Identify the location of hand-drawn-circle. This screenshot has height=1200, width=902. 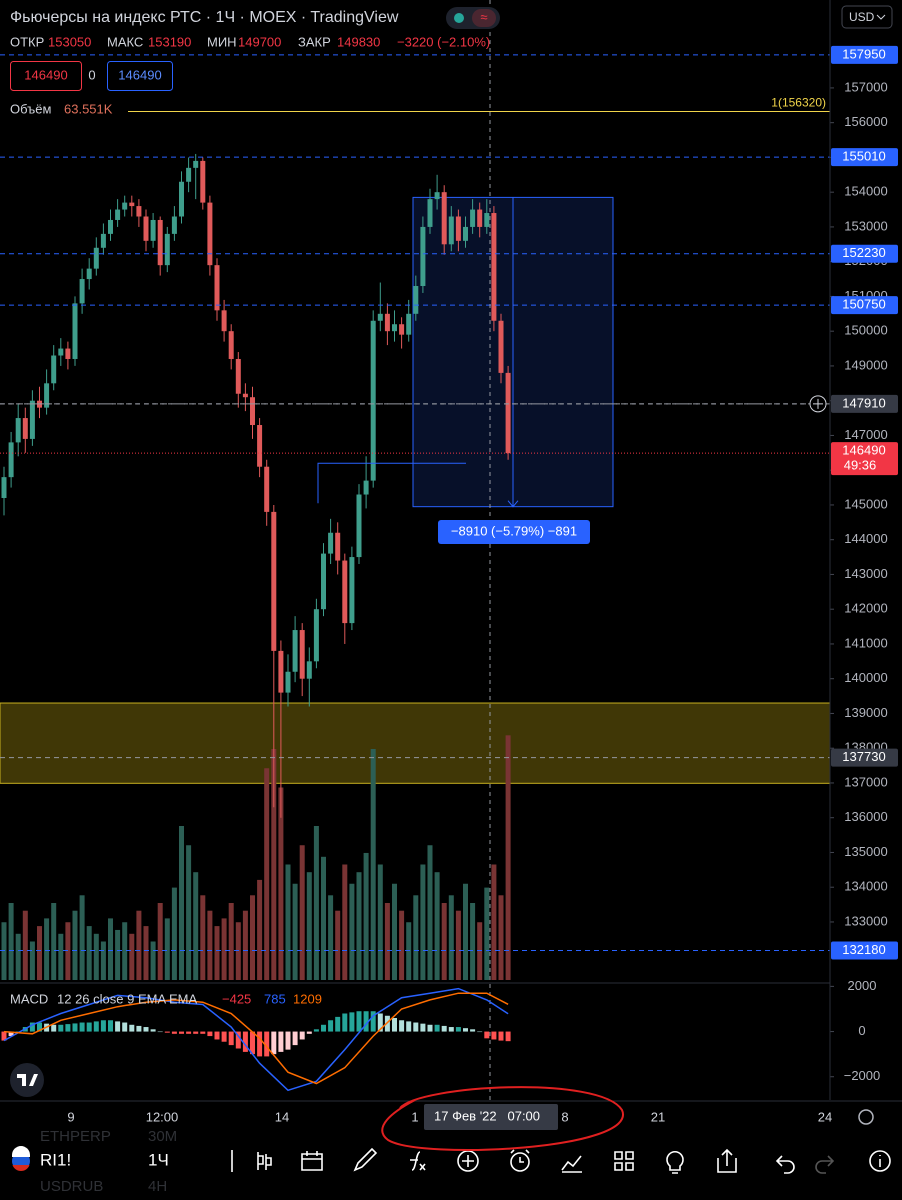
(502, 1118).